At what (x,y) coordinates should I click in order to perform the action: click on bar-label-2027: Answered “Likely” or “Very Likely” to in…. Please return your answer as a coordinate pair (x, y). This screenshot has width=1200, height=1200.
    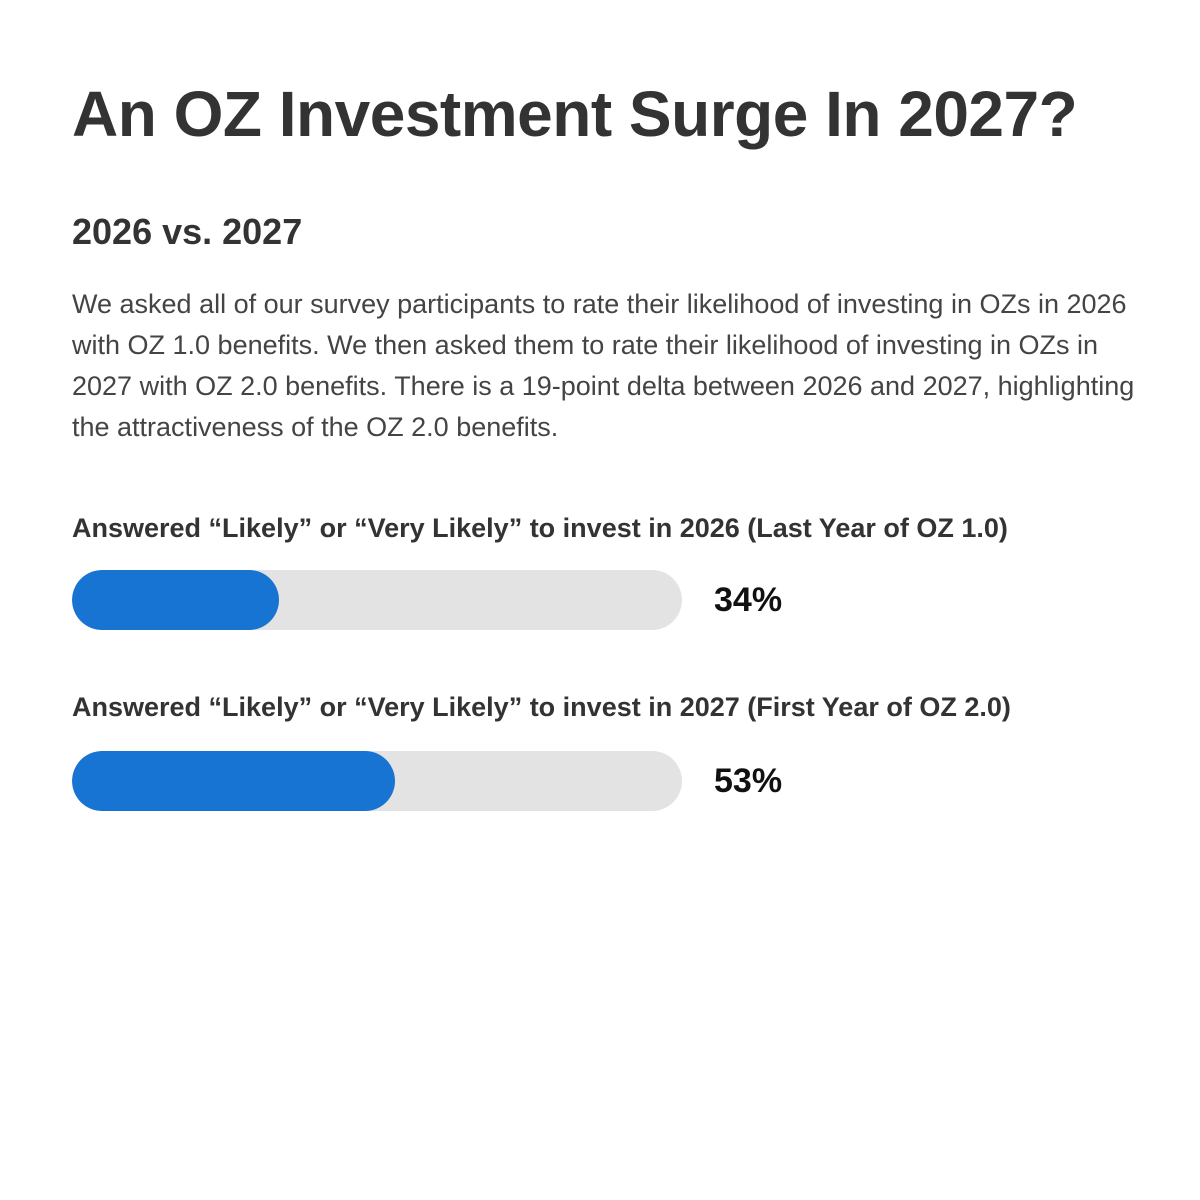
    Looking at the image, I should click on (541, 707).